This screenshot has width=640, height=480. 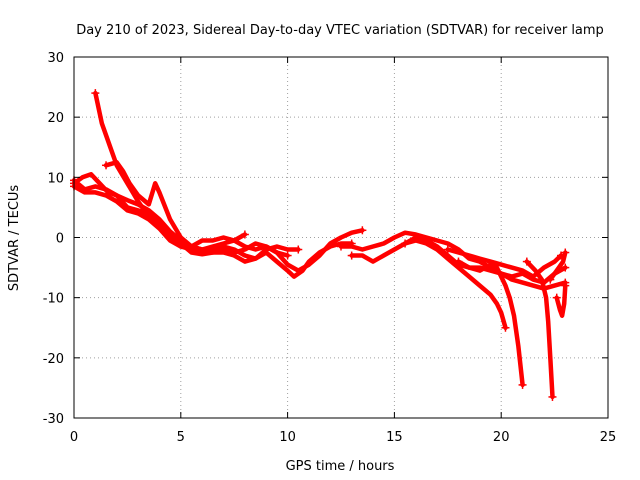 I want to click on y-tick-label: -20, so click(x=53, y=359).